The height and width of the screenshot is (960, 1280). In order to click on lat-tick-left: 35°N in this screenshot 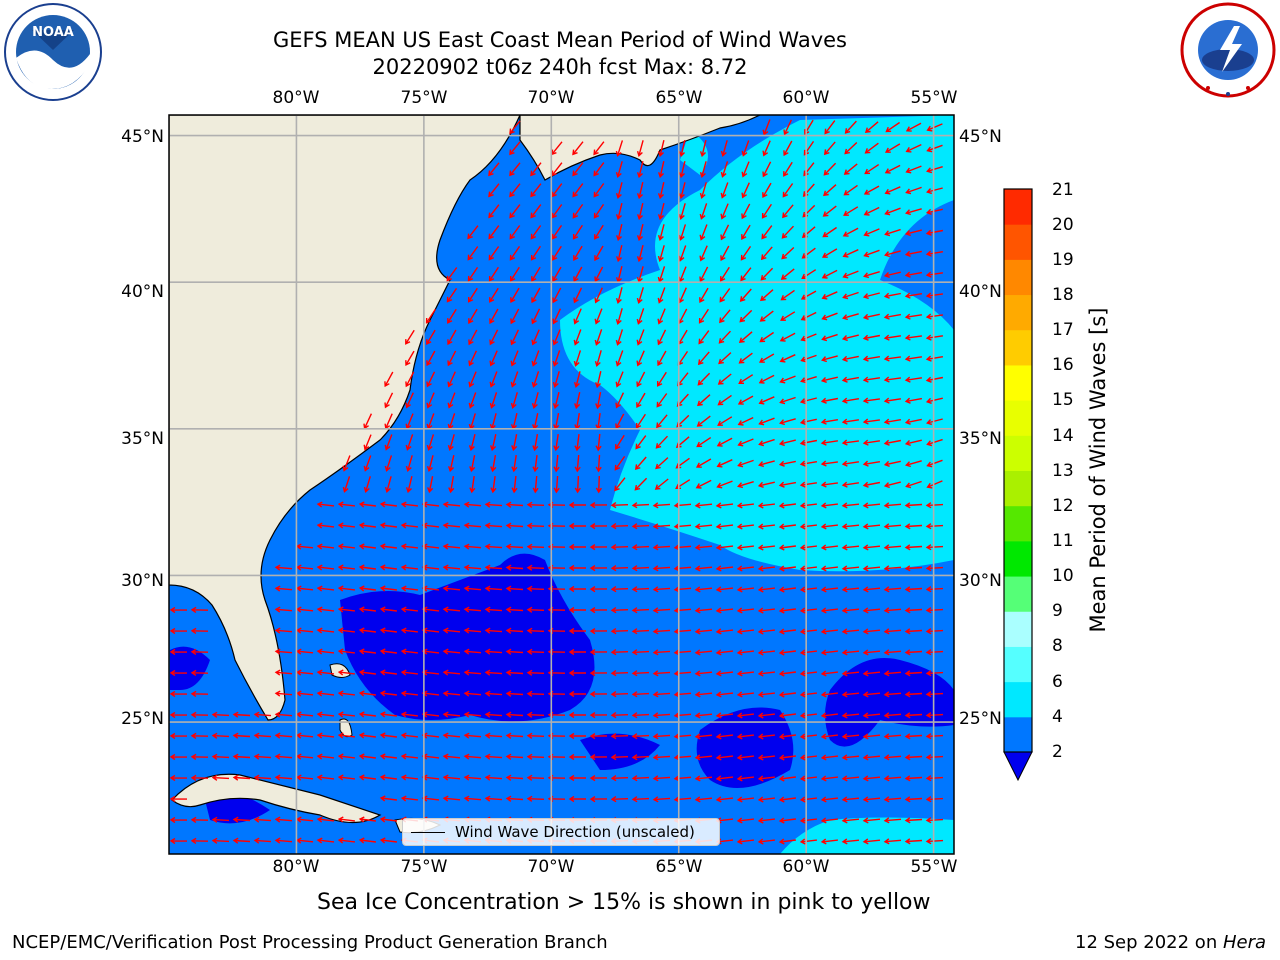, I will do `click(142, 439)`.